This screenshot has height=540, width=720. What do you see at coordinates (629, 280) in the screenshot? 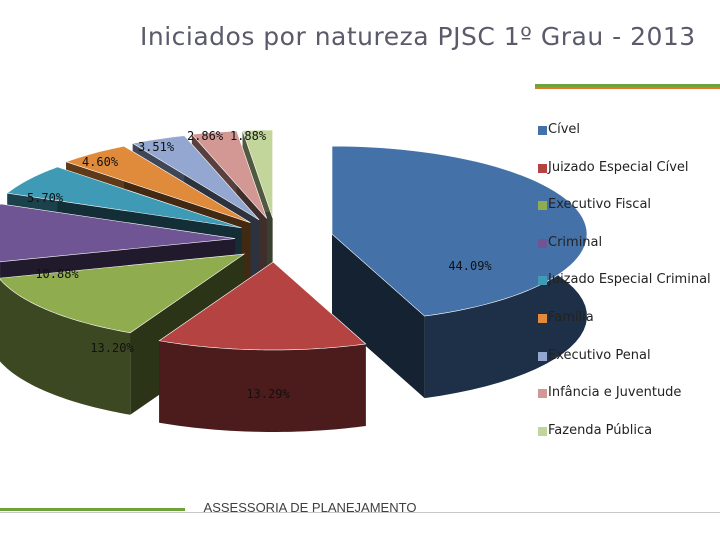
I see `legend-label: Juizado Especial Criminal` at bounding box center [629, 280].